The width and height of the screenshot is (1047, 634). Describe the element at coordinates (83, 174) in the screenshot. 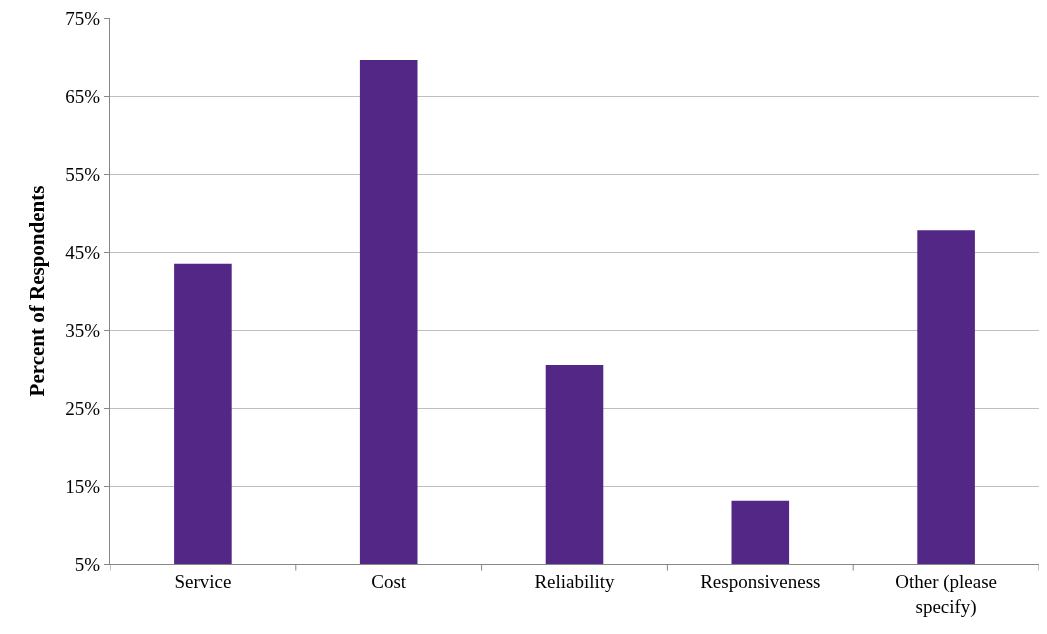

I see `y-tick-label: 55%` at that location.